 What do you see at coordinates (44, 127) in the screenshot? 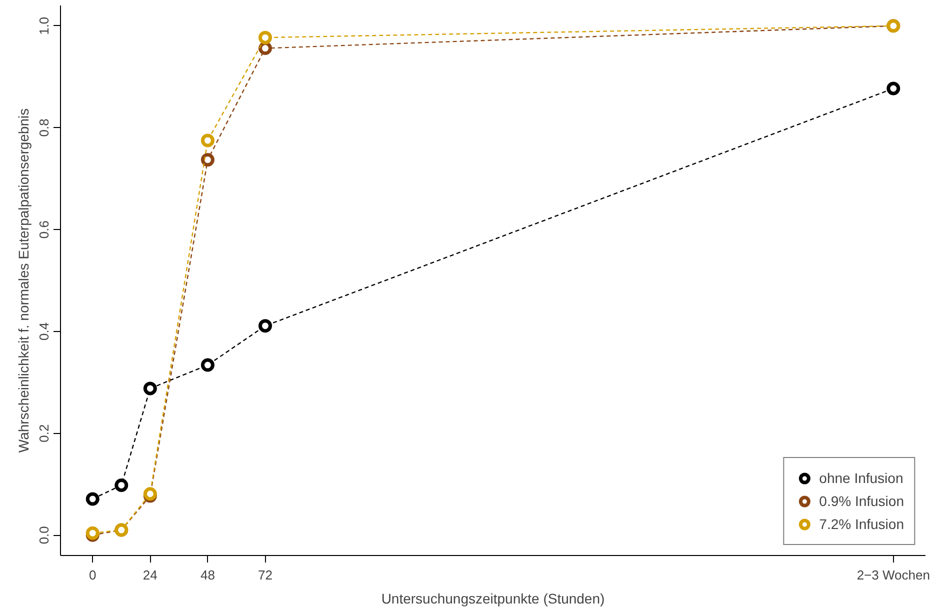
I see `y-tick-label: 0.8` at bounding box center [44, 127].